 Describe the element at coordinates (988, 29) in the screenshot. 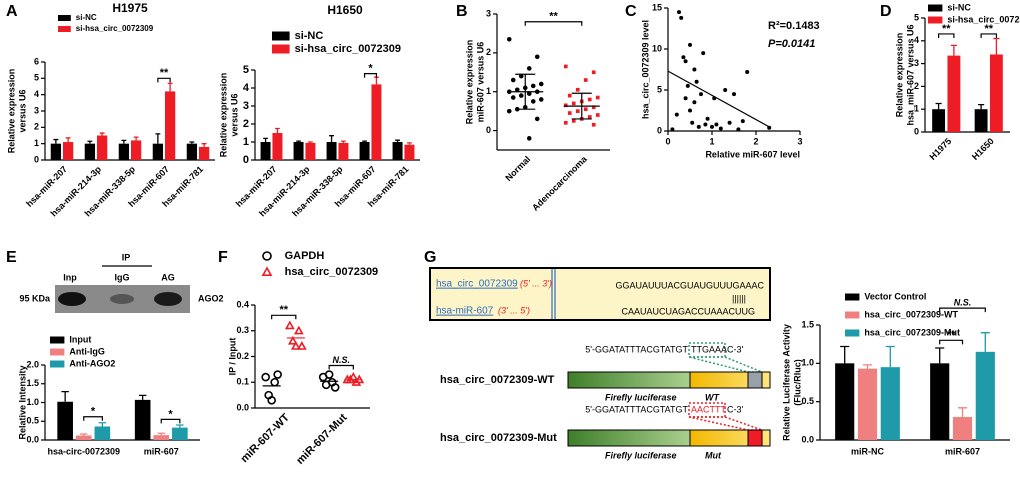

I see `annotation: **` at that location.